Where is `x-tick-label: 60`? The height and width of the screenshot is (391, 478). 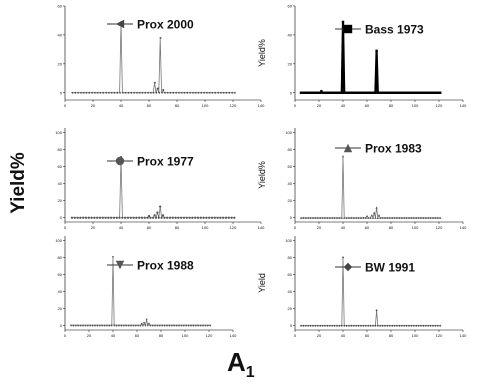
x-tick-label: 60 is located at coordinates (367, 335).